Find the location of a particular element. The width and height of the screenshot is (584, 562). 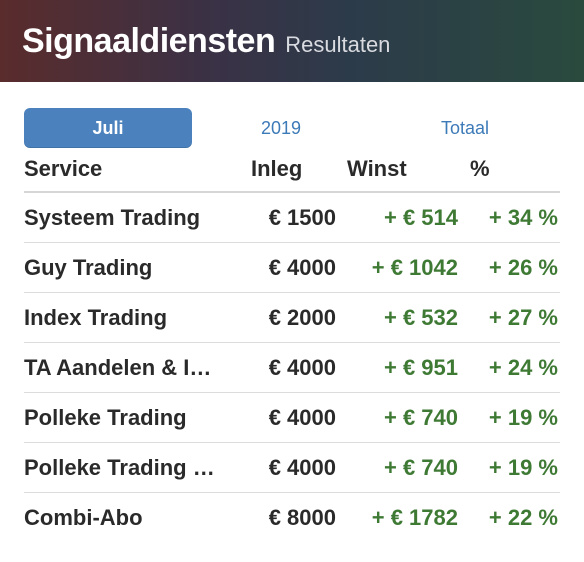

table-header: Service Inleg Winst % is located at coordinates (292, 170).